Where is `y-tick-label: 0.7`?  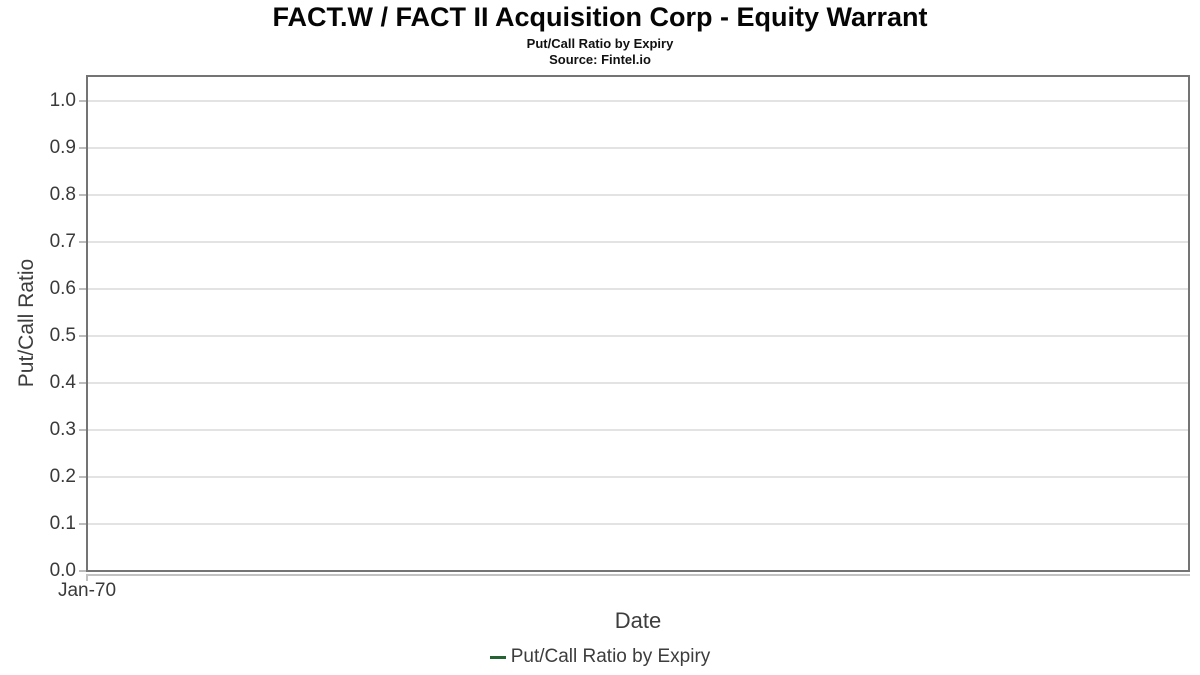 y-tick-label: 0.7 is located at coordinates (62, 241).